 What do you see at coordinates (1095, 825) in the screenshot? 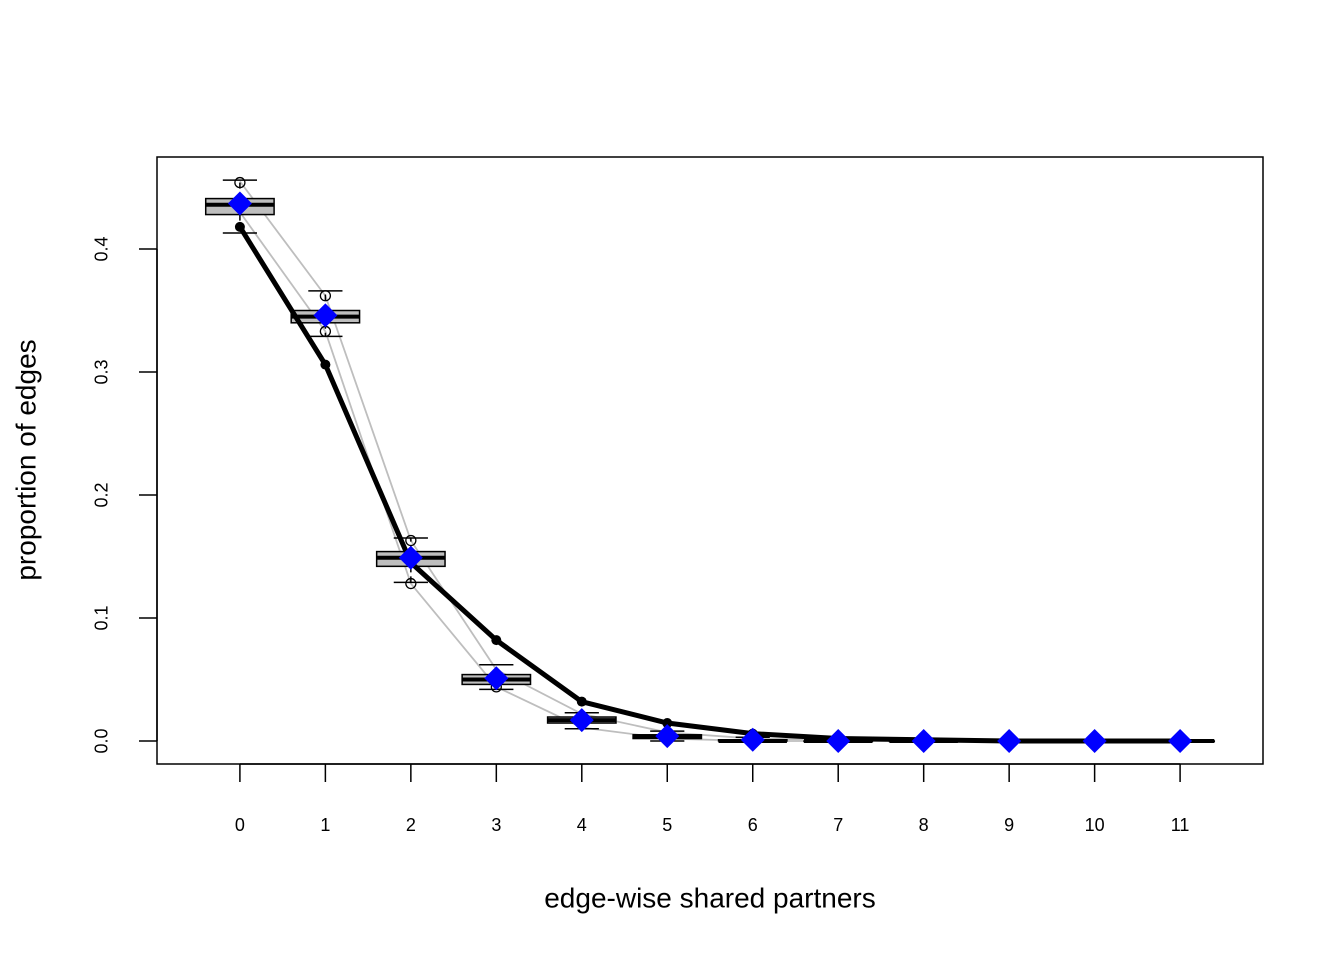
I see `x-tick-label: 10` at bounding box center [1095, 825].